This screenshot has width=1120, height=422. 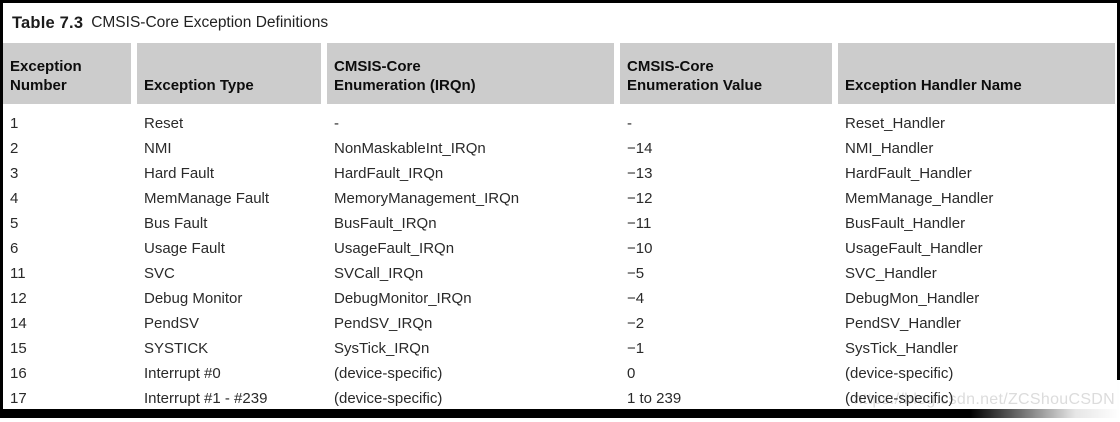 I want to click on cell-enum: DebugMonitor_IRQn, so click(x=403, y=298).